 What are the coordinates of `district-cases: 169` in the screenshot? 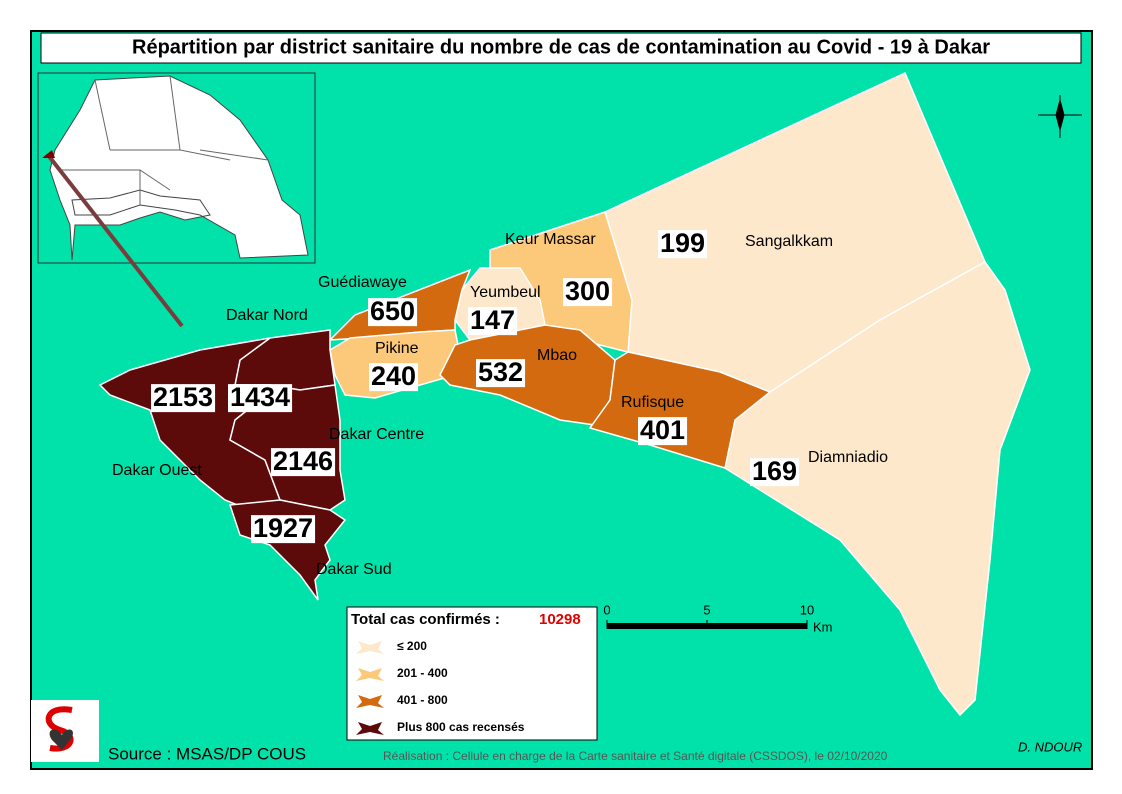 It's located at (774, 471).